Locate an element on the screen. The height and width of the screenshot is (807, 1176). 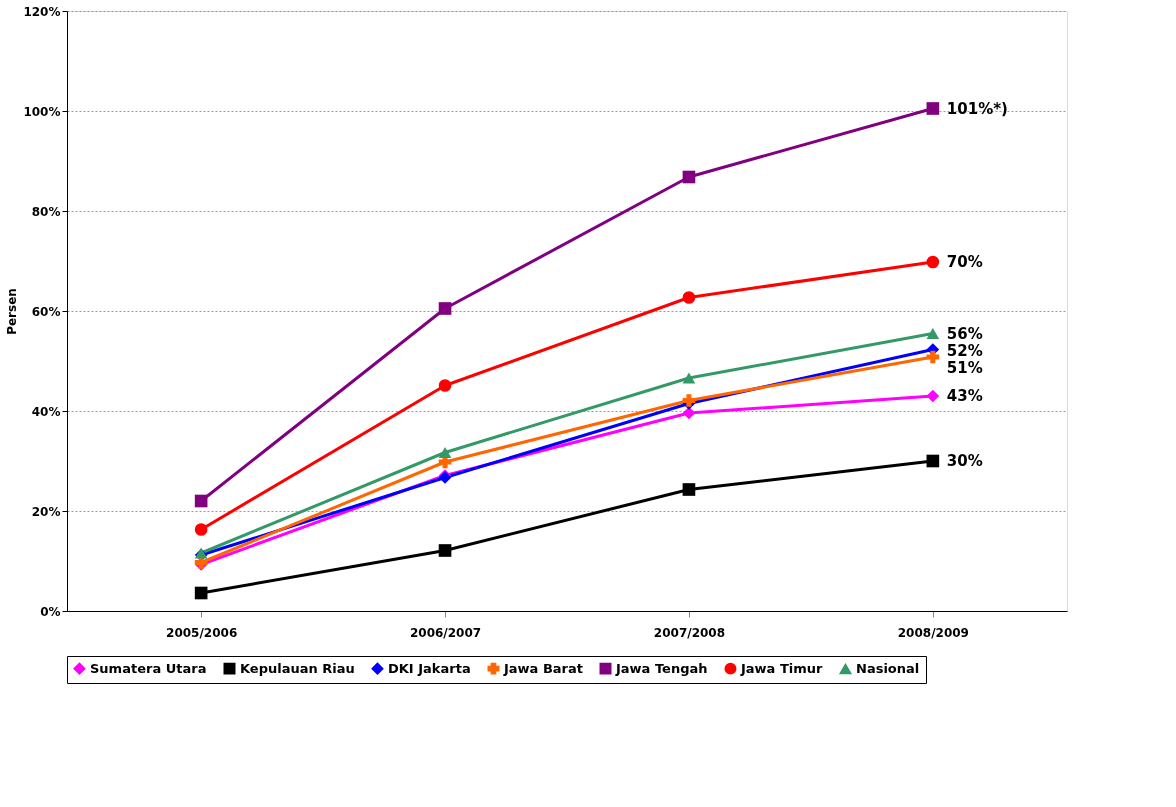
y-tick-label: 120% is located at coordinates (42, 11).